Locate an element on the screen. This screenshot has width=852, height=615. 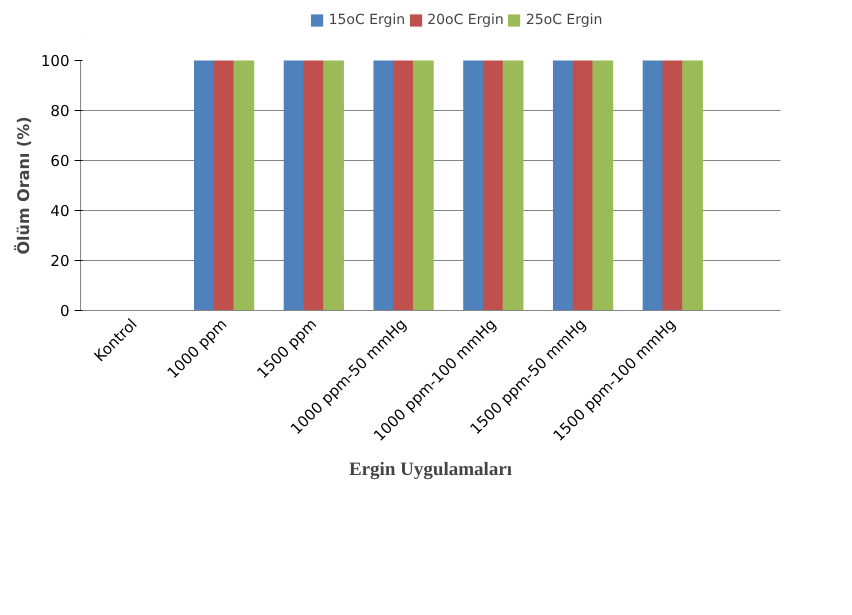
y-tick-label: 60 is located at coordinates (60, 161).